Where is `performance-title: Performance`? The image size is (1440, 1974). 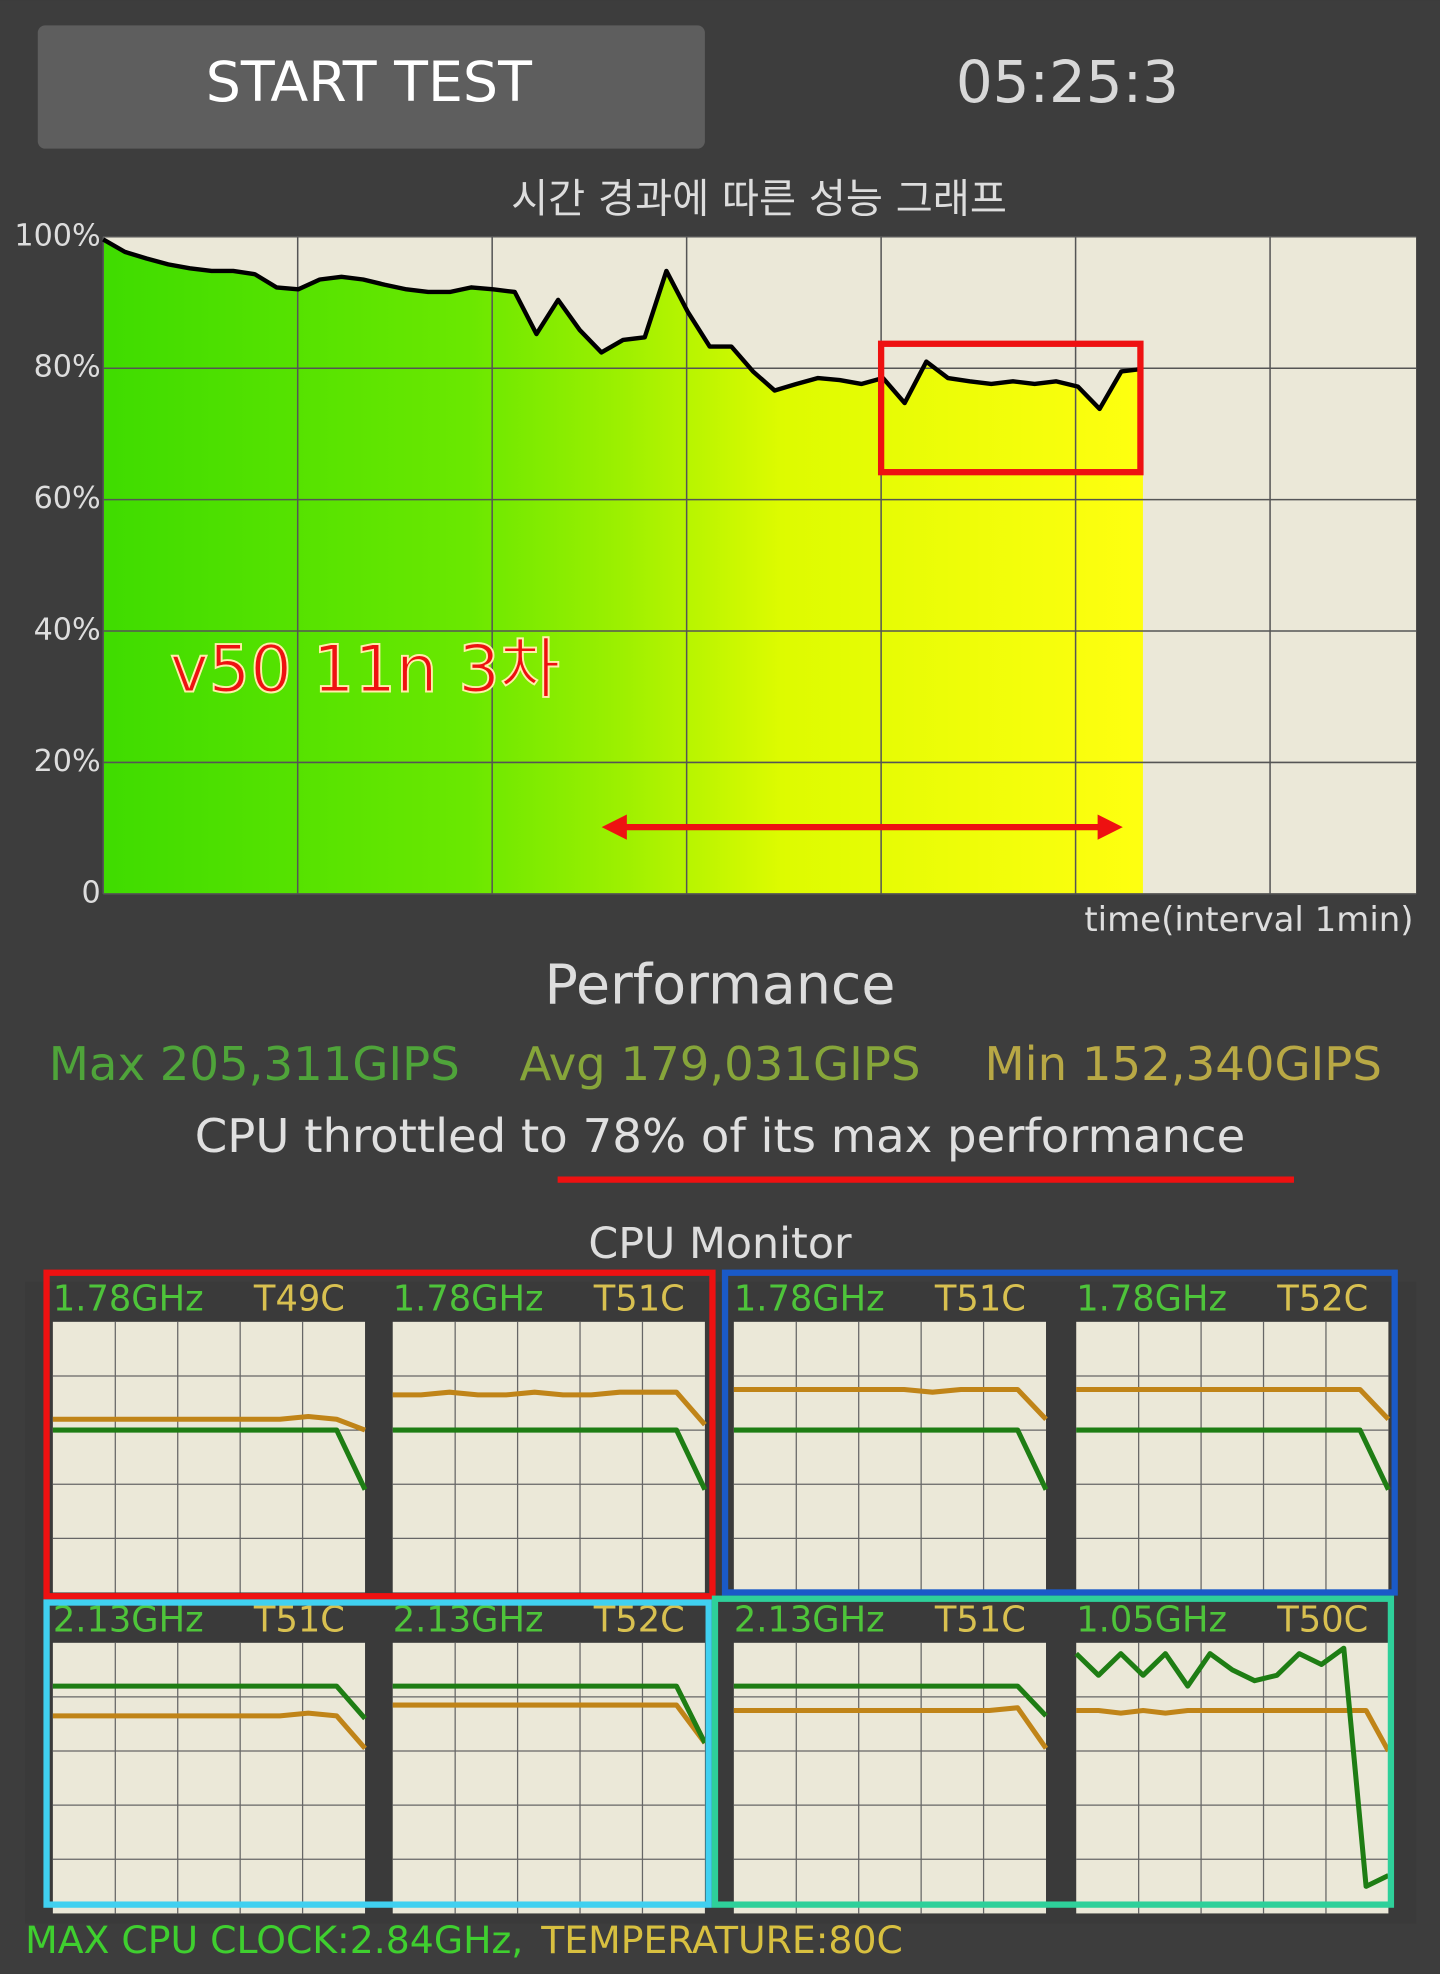
performance-title: Performance is located at coordinates (720, 985).